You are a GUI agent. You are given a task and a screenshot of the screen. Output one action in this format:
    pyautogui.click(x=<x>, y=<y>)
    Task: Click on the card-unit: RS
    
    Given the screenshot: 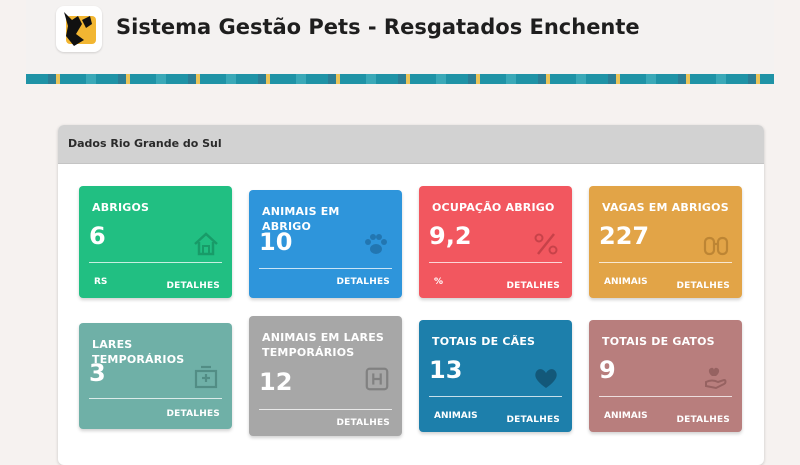 What is the action you would take?
    pyautogui.click(x=101, y=282)
    